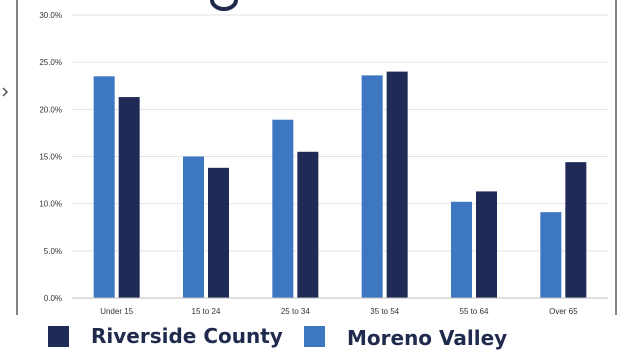 This screenshot has width=626, height=356. What do you see at coordinates (427, 338) in the screenshot?
I see `legend-label-moreno-valley: Moreno Valley` at bounding box center [427, 338].